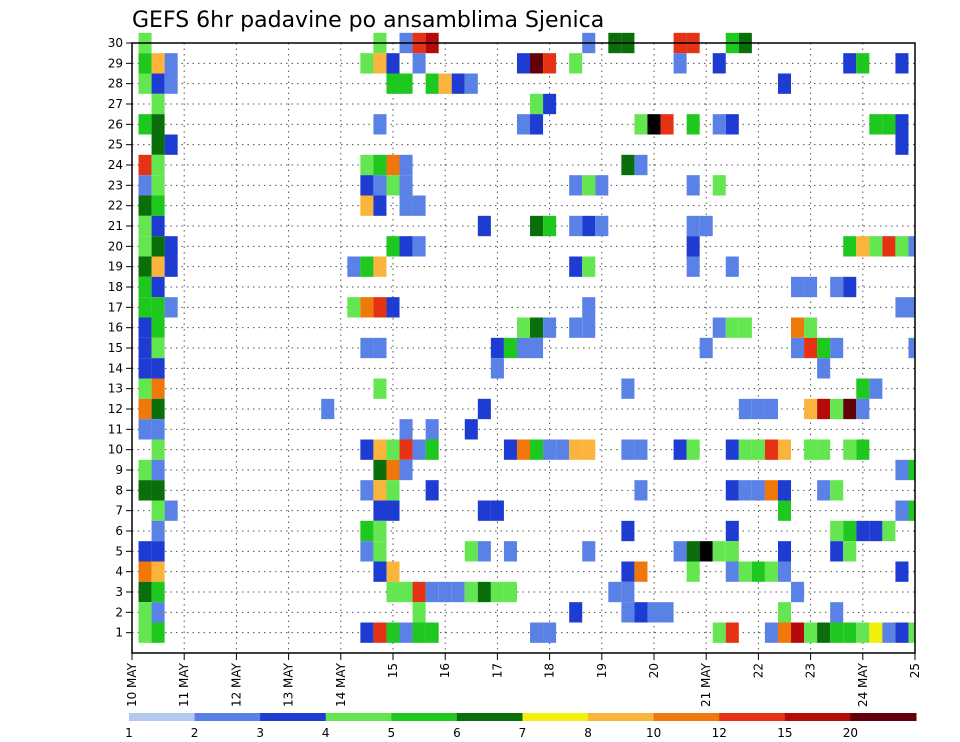  Describe the element at coordinates (115, 307) in the screenshot. I see `y-tick-label: 17` at that location.